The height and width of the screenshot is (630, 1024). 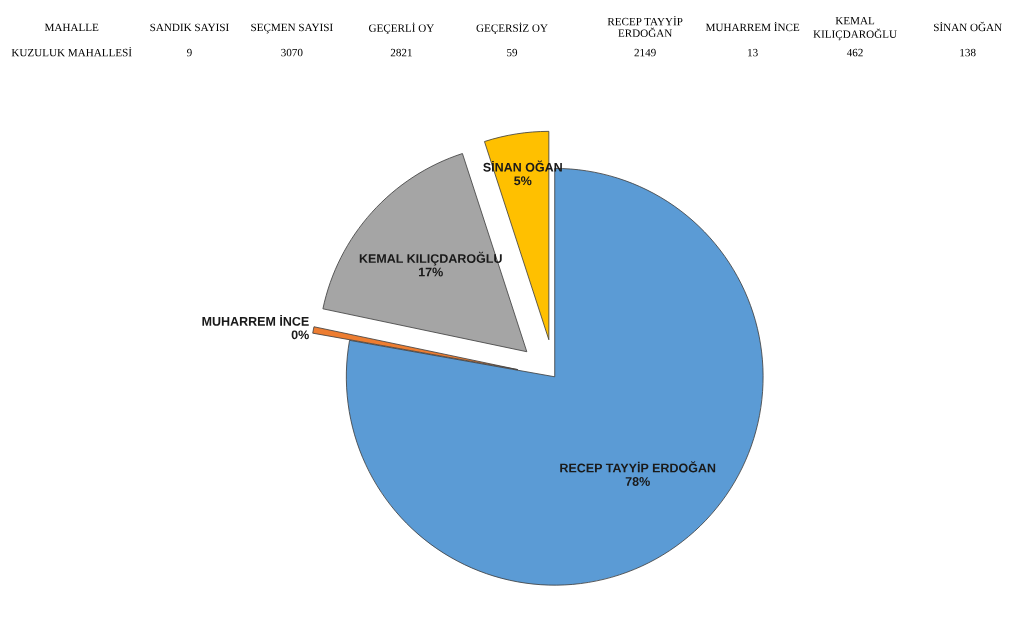 What do you see at coordinates (638, 467) in the screenshot?
I see `slice-label: RECEP TAYYİP ERDOĞAN` at bounding box center [638, 467].